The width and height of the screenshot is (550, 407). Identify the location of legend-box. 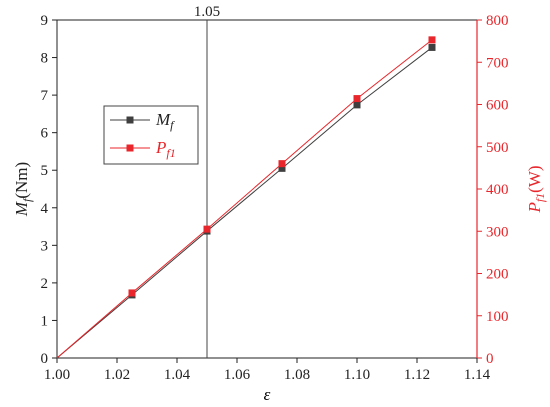
(151, 135).